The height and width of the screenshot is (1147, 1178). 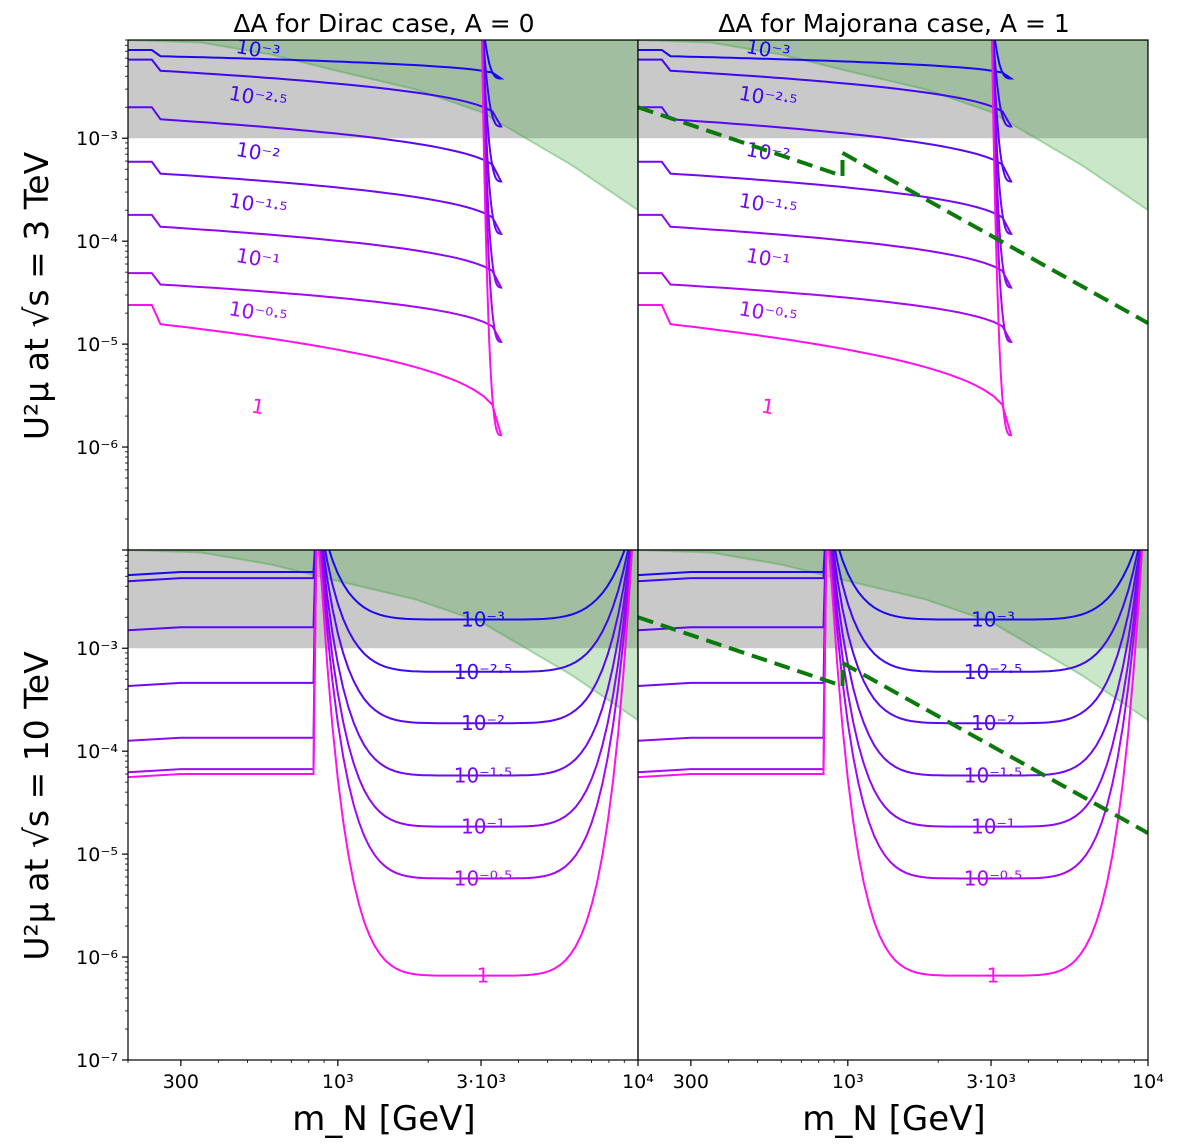 What do you see at coordinates (36, 806) in the screenshot?
I see `ylabel-10tev: U²μ at √s = 10 TeV` at bounding box center [36, 806].